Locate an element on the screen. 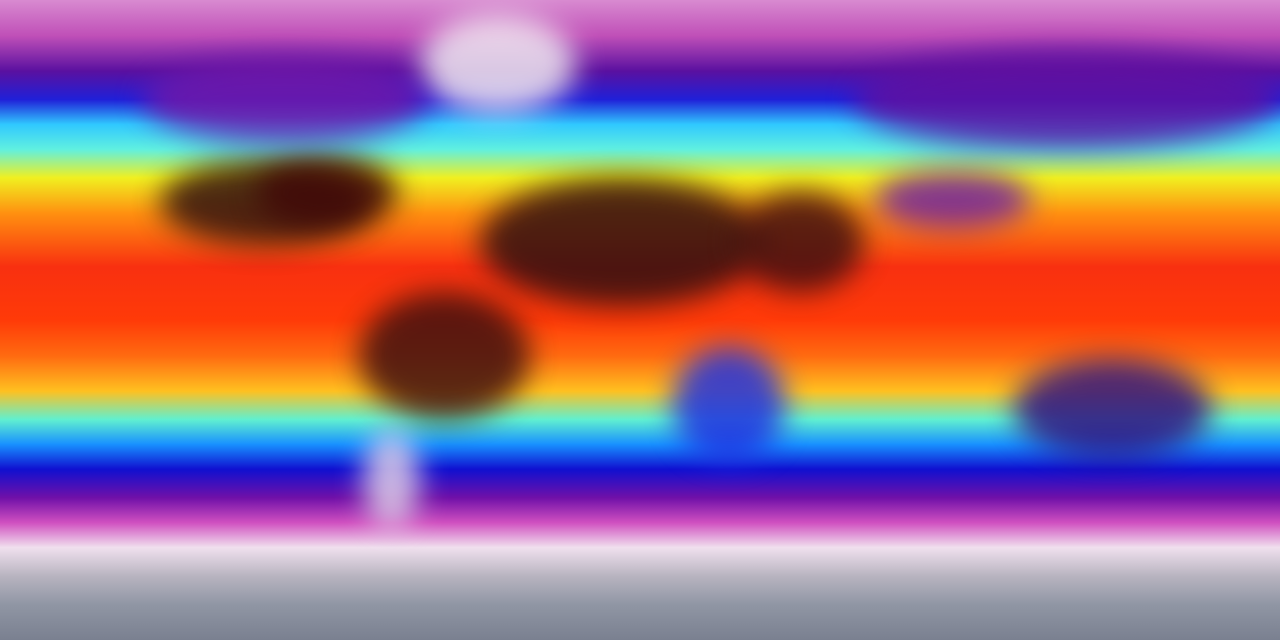 This screenshot has height=640, width=1280. region-arabia is located at coordinates (800, 242).